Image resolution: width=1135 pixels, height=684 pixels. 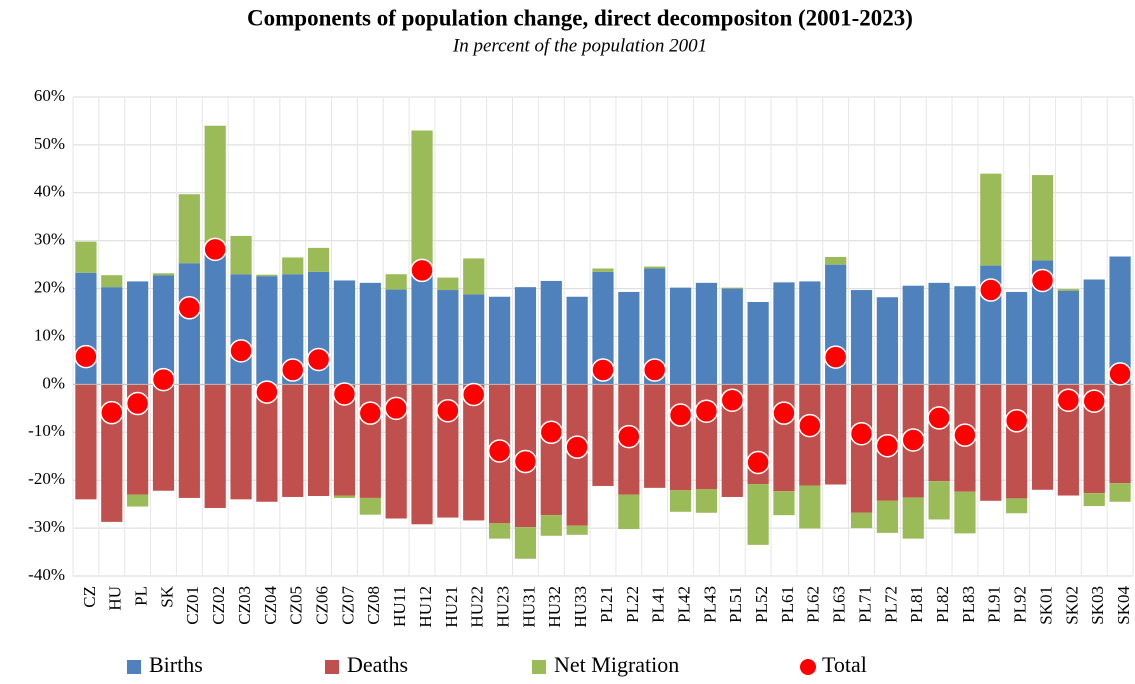 What do you see at coordinates (916, 604) in the screenshot?
I see `x-tick-label: PL81` at bounding box center [916, 604].